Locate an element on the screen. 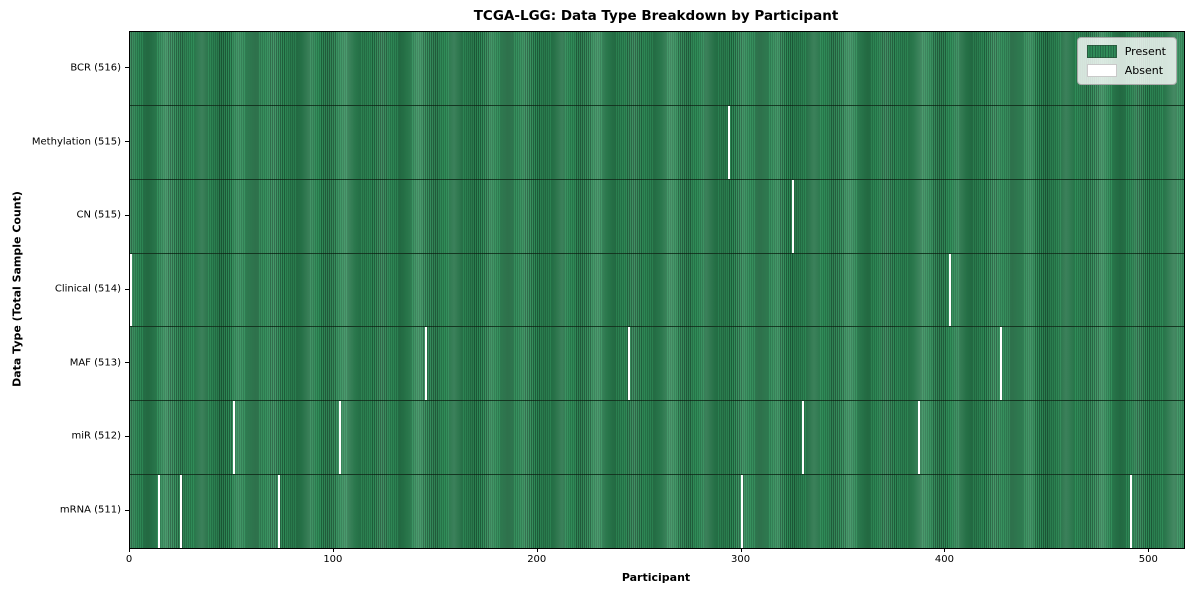  x-tick-label-100: 100 is located at coordinates (333, 559).